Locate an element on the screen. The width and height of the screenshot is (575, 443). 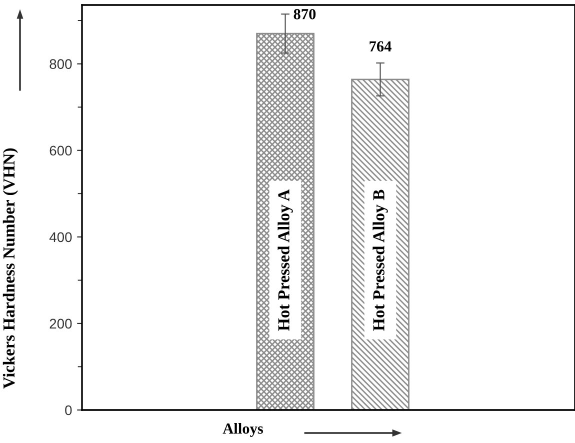
data-label: 764 is located at coordinates (381, 46).